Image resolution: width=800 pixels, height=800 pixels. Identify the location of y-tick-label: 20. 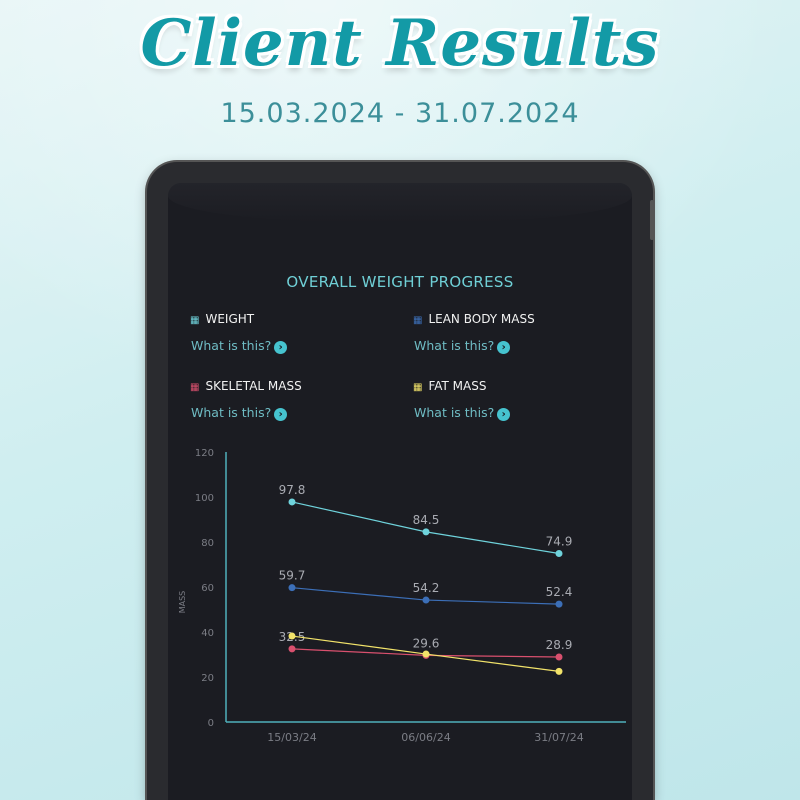
(207, 678).